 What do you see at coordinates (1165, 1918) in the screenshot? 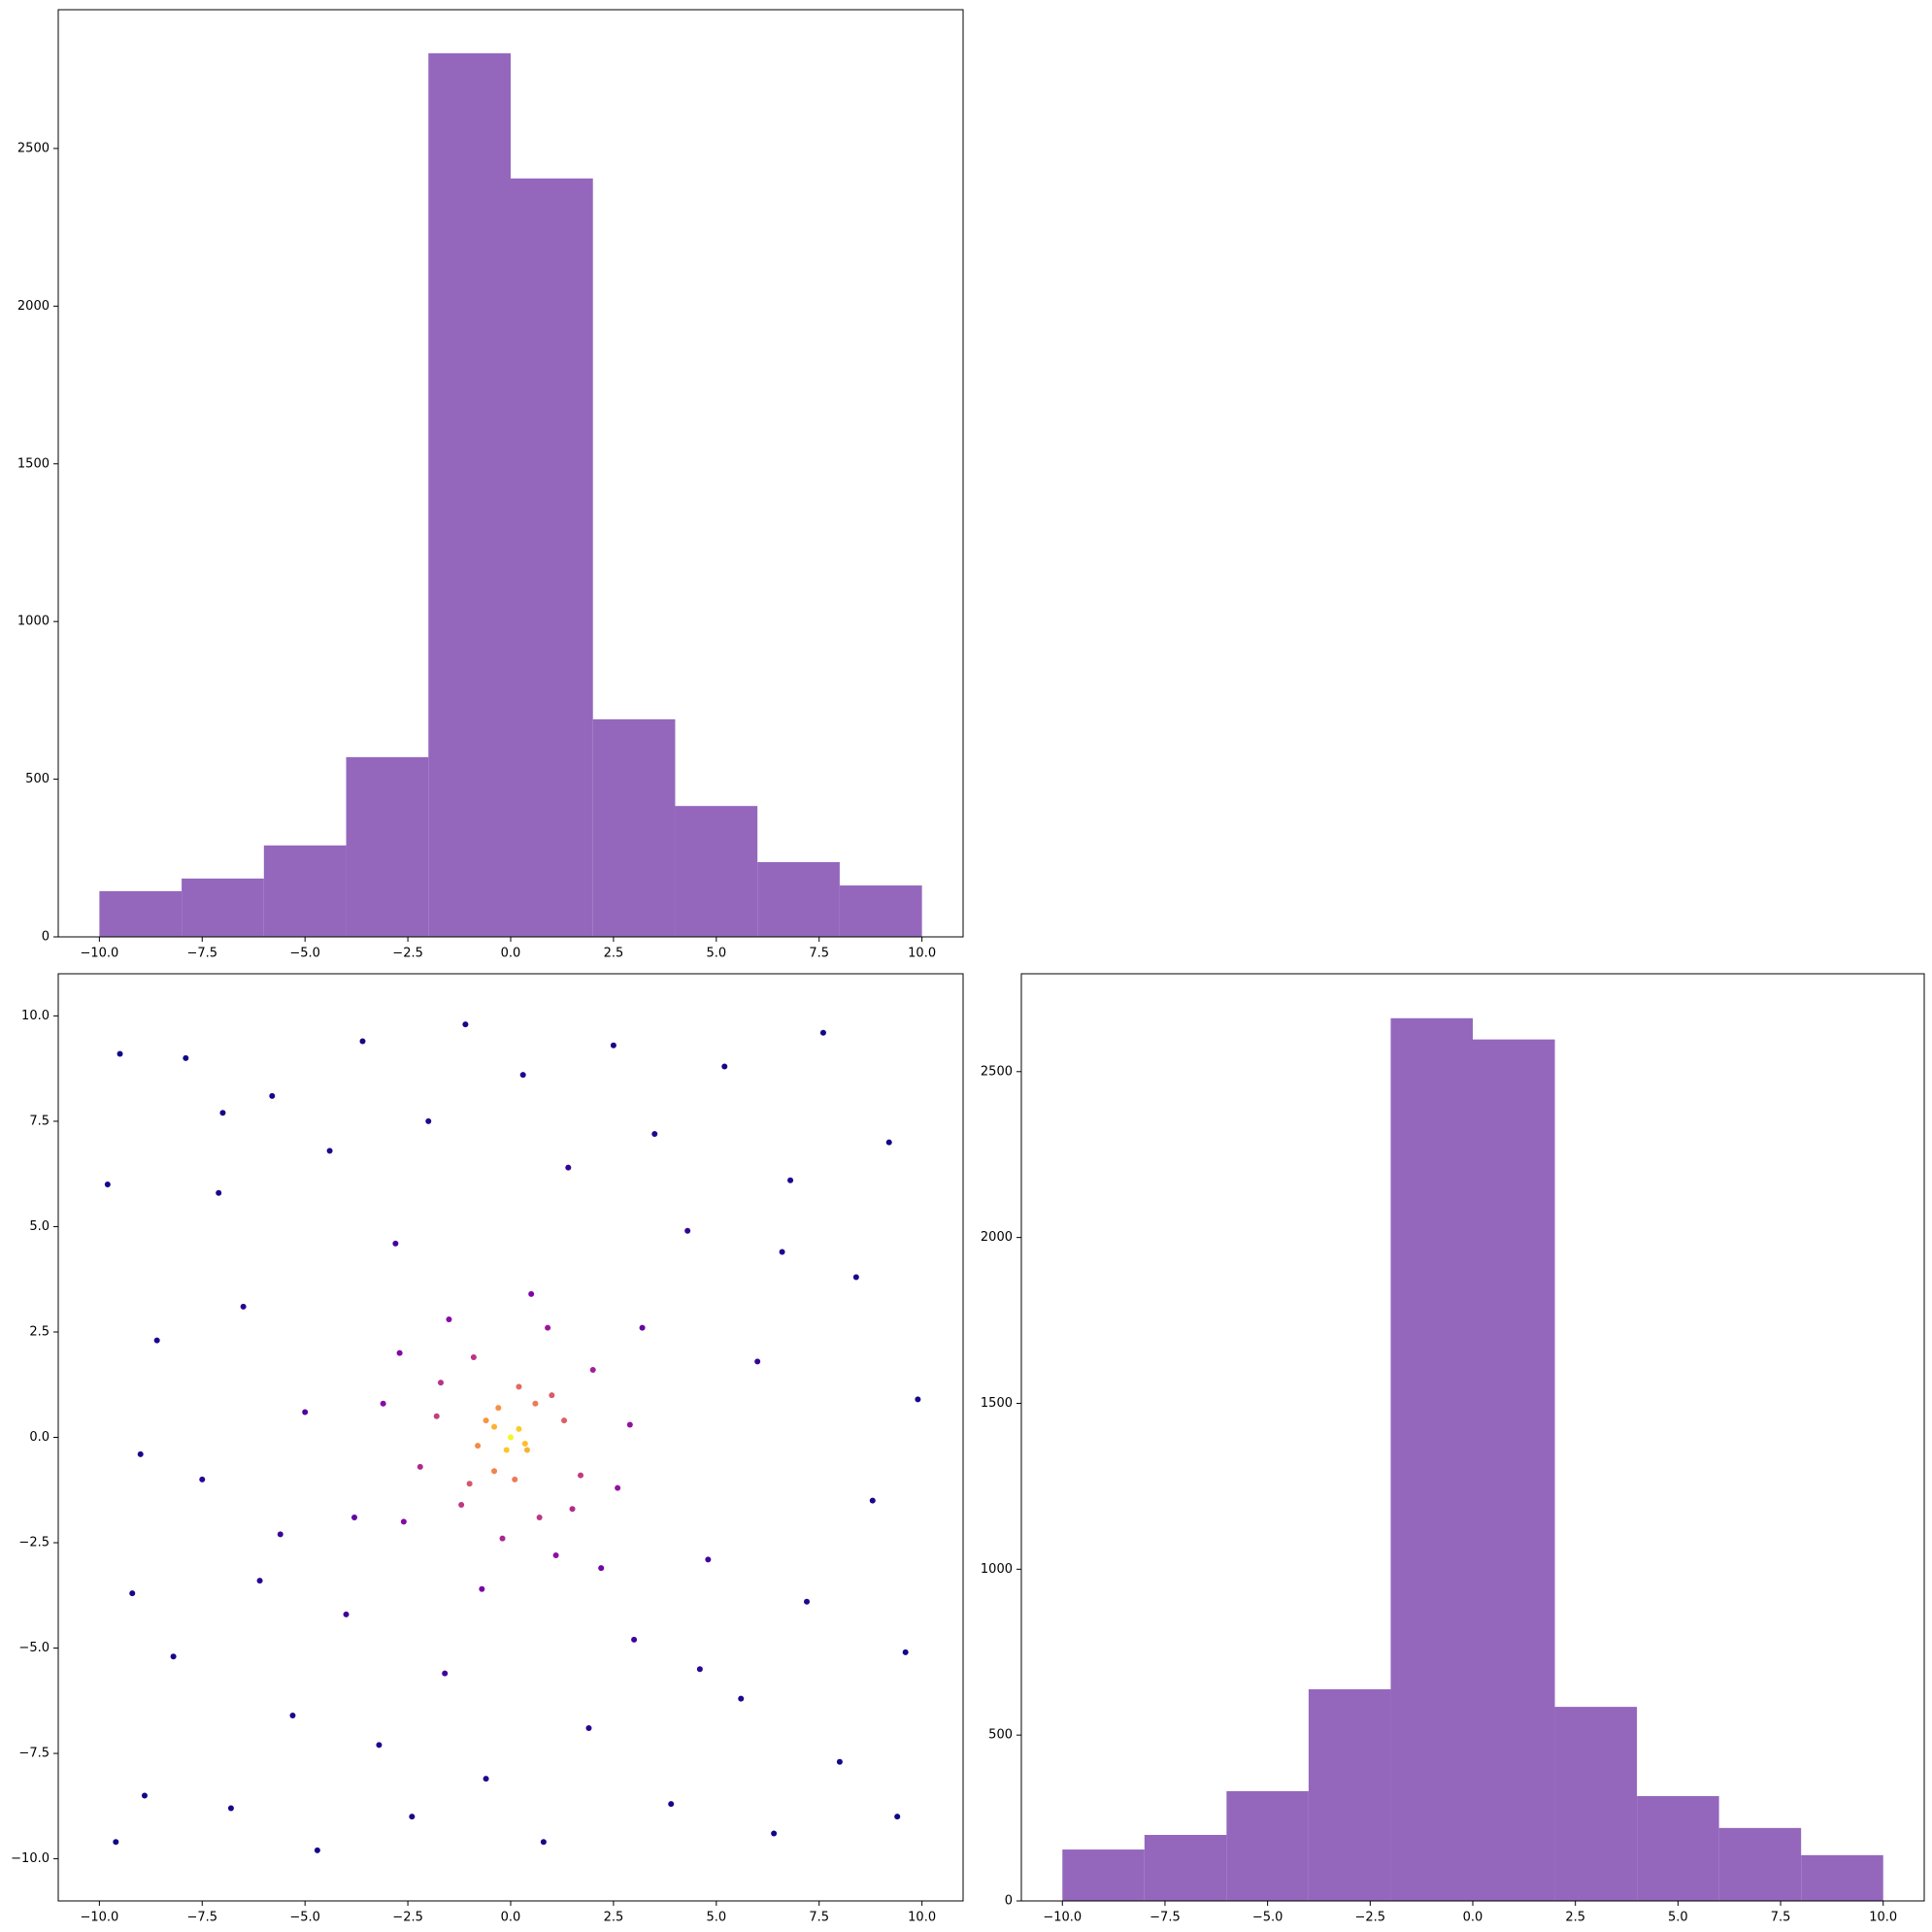
I see `x-tick-label: −7.5` at bounding box center [1165, 1918].